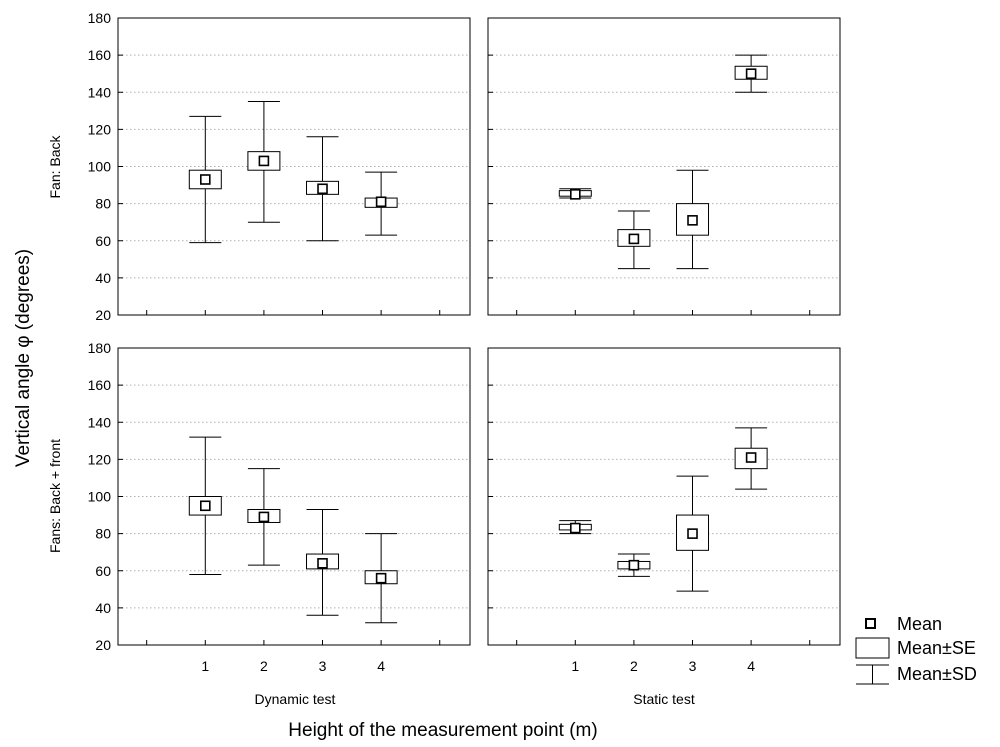  What do you see at coordinates (55, 496) in the screenshot?
I see `row-label-fans-back-front: Fans: Back + front` at bounding box center [55, 496].